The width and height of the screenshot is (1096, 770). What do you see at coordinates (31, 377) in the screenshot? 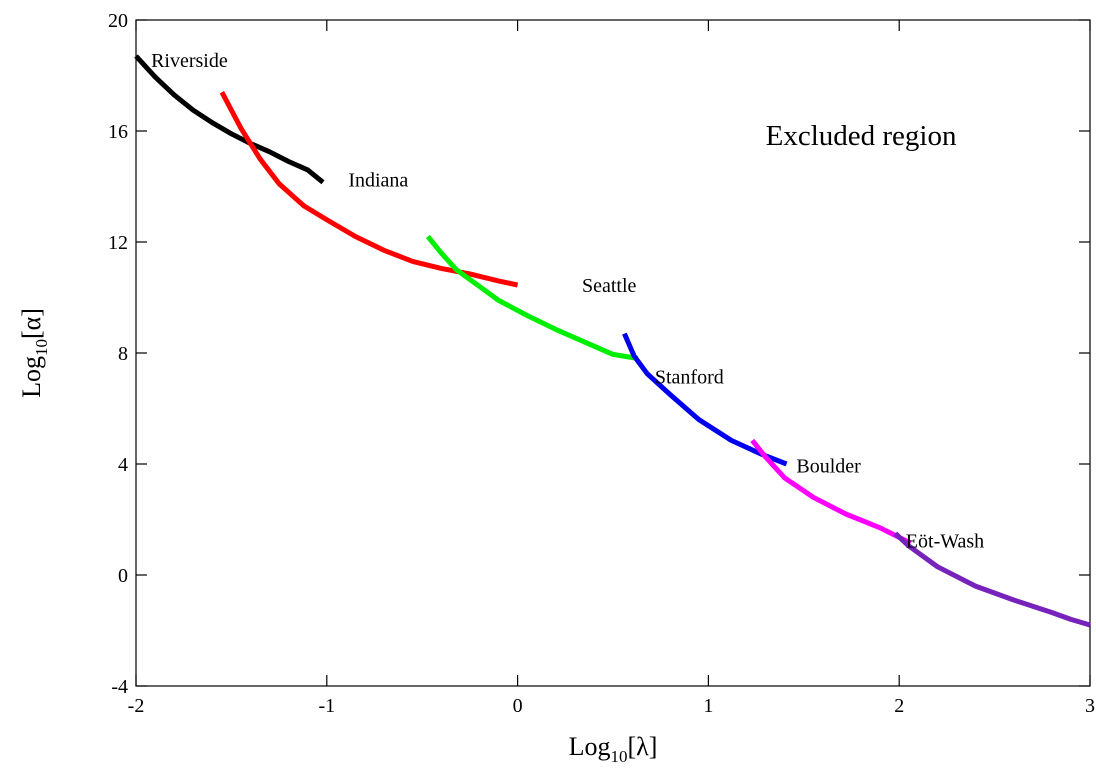
I see `y-axis-label-base: Log` at bounding box center [31, 377].